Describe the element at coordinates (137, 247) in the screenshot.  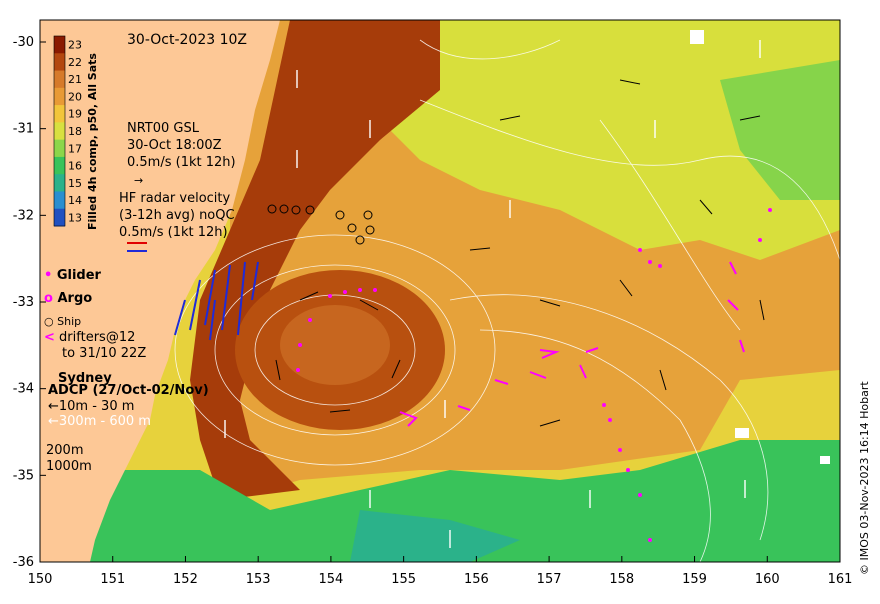
I see `hf-scale-arrow-icon` at that location.